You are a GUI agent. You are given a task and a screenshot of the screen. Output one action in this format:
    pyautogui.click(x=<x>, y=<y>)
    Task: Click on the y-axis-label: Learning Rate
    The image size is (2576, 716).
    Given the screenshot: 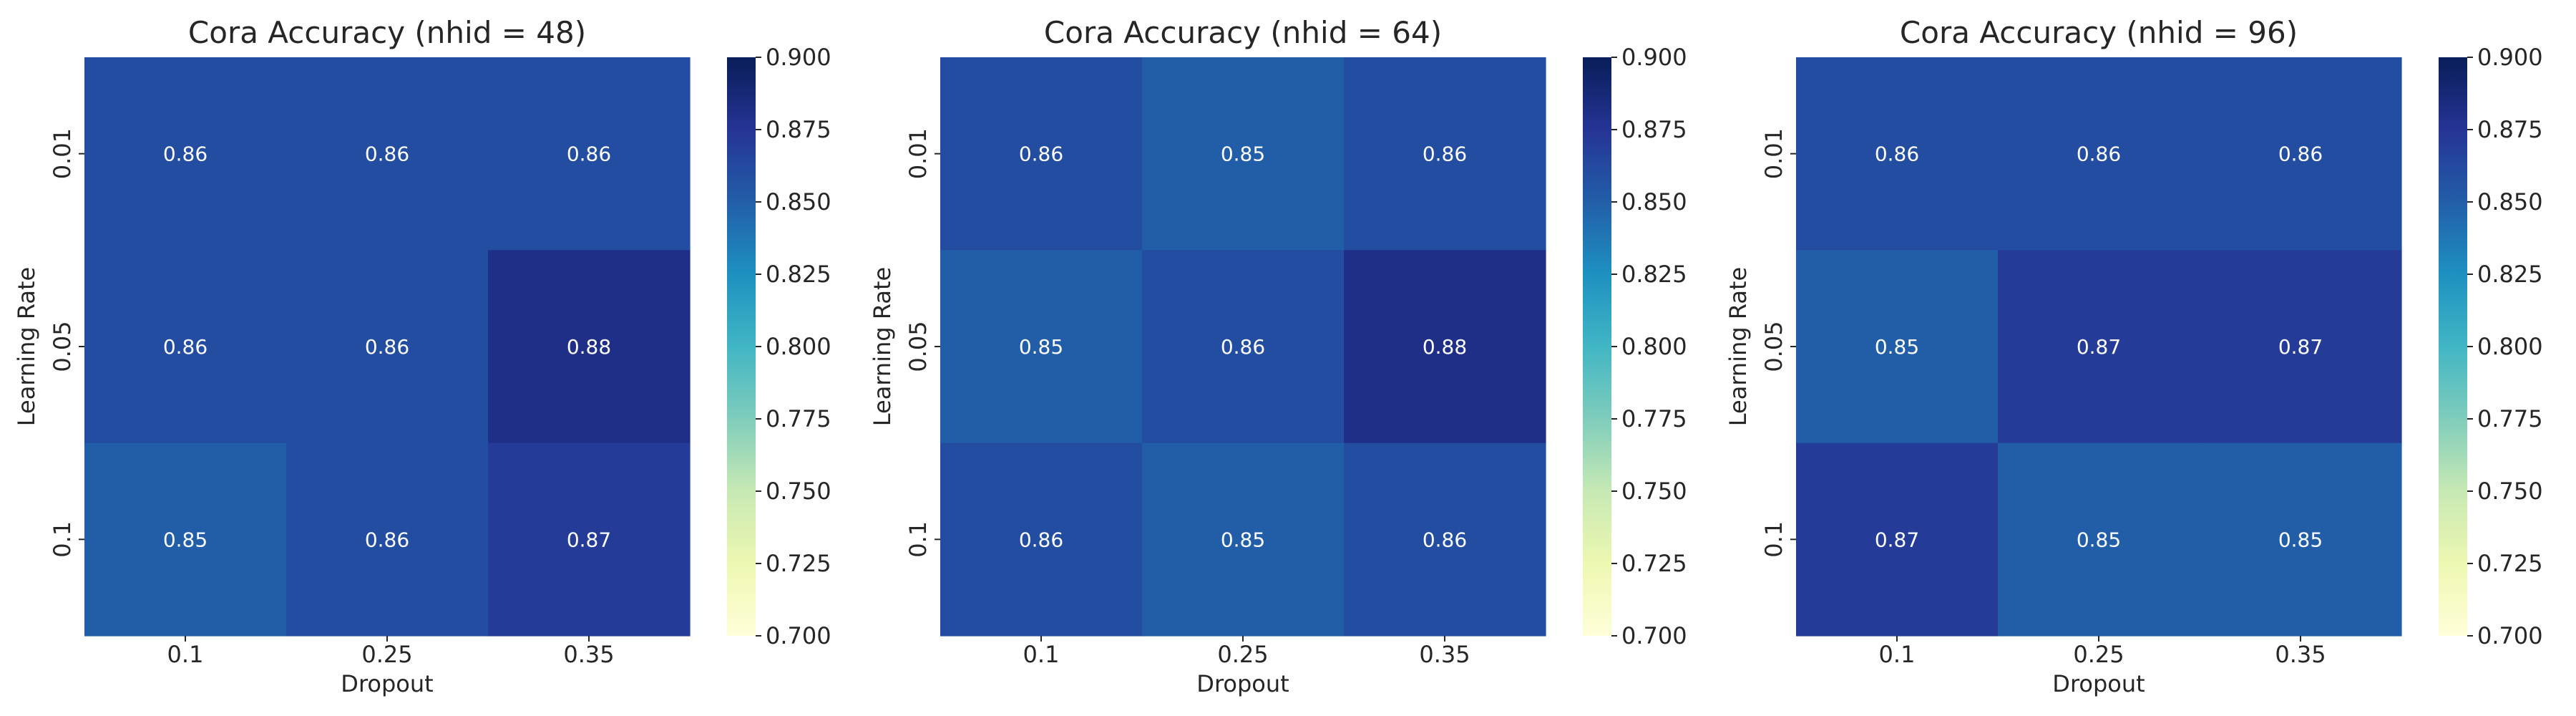 What is the action you would take?
    pyautogui.click(x=1738, y=346)
    